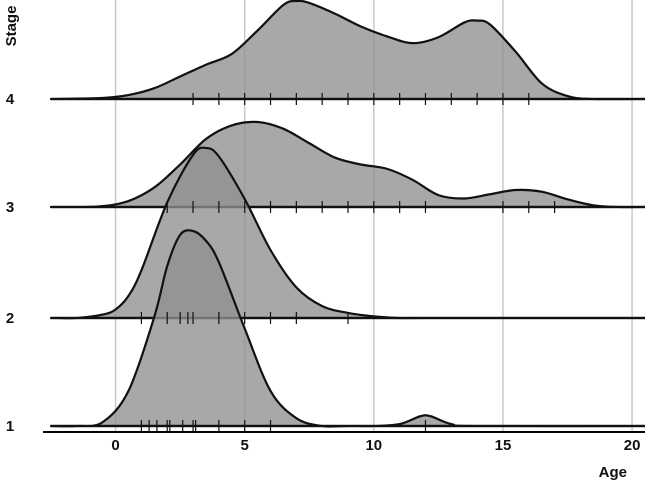 This screenshot has height=487, width=645. I want to click on y-tick-label: 3, so click(10, 207).